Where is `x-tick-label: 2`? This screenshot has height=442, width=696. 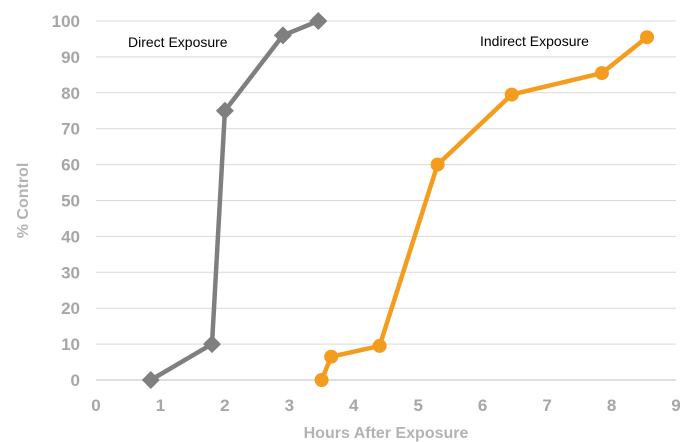
x-tick-label: 2 is located at coordinates (224, 405).